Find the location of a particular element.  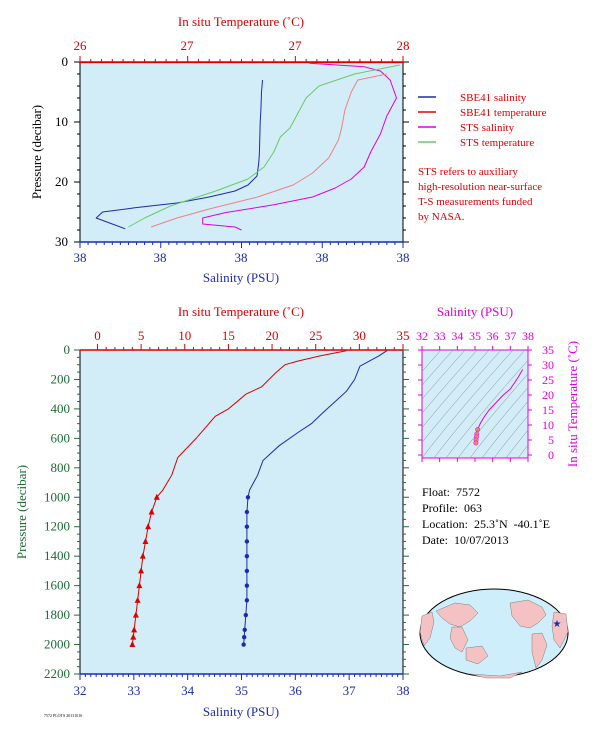

map-land is located at coordinates (494, 639).